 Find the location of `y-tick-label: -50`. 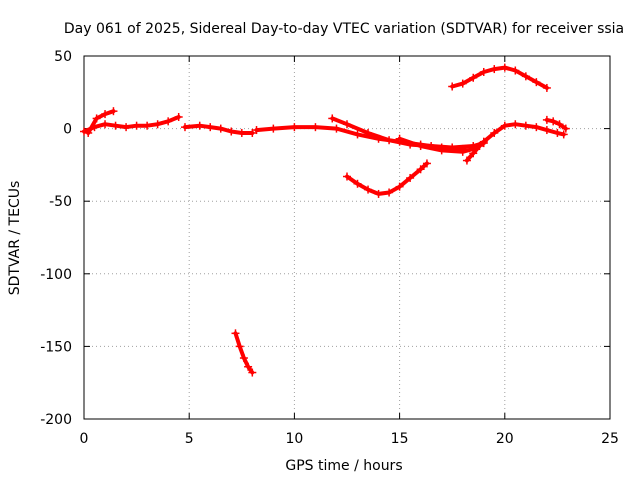

y-tick-label: -50 is located at coordinates (60, 202).